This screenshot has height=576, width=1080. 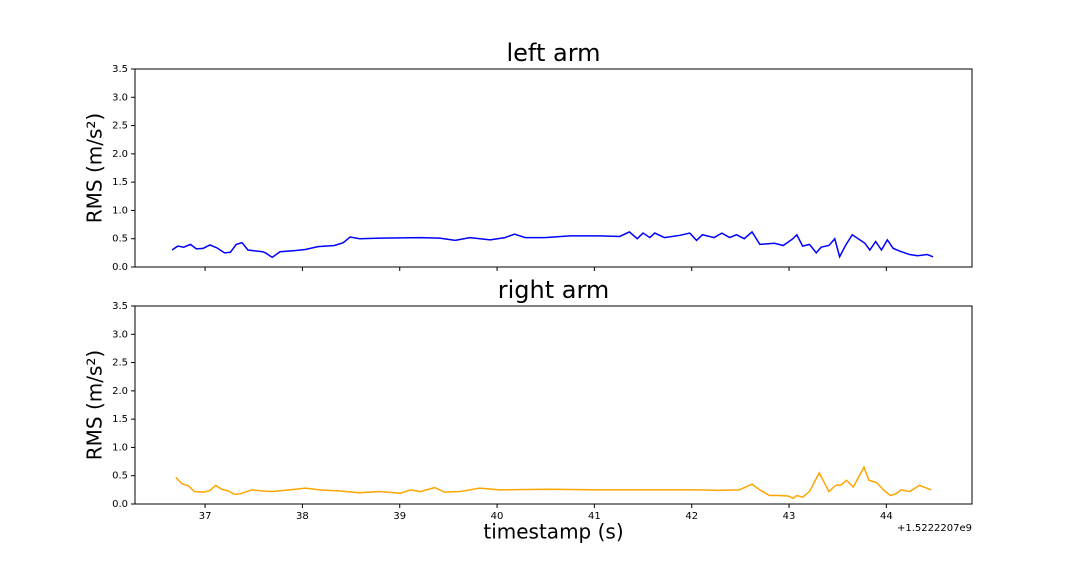 What do you see at coordinates (789, 516) in the screenshot?
I see `x-tick-label: 43` at bounding box center [789, 516].